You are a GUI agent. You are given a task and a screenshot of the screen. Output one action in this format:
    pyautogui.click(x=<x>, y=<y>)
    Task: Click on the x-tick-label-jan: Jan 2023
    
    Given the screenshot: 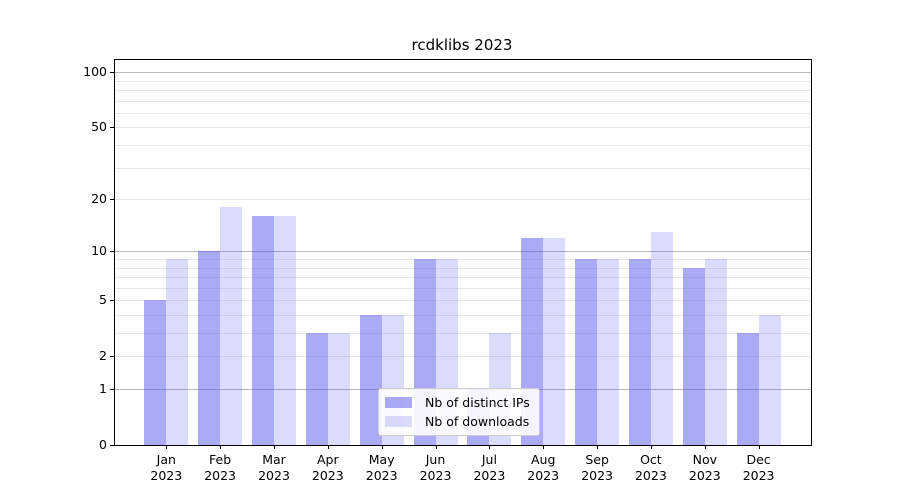 What is the action you would take?
    pyautogui.click(x=166, y=467)
    